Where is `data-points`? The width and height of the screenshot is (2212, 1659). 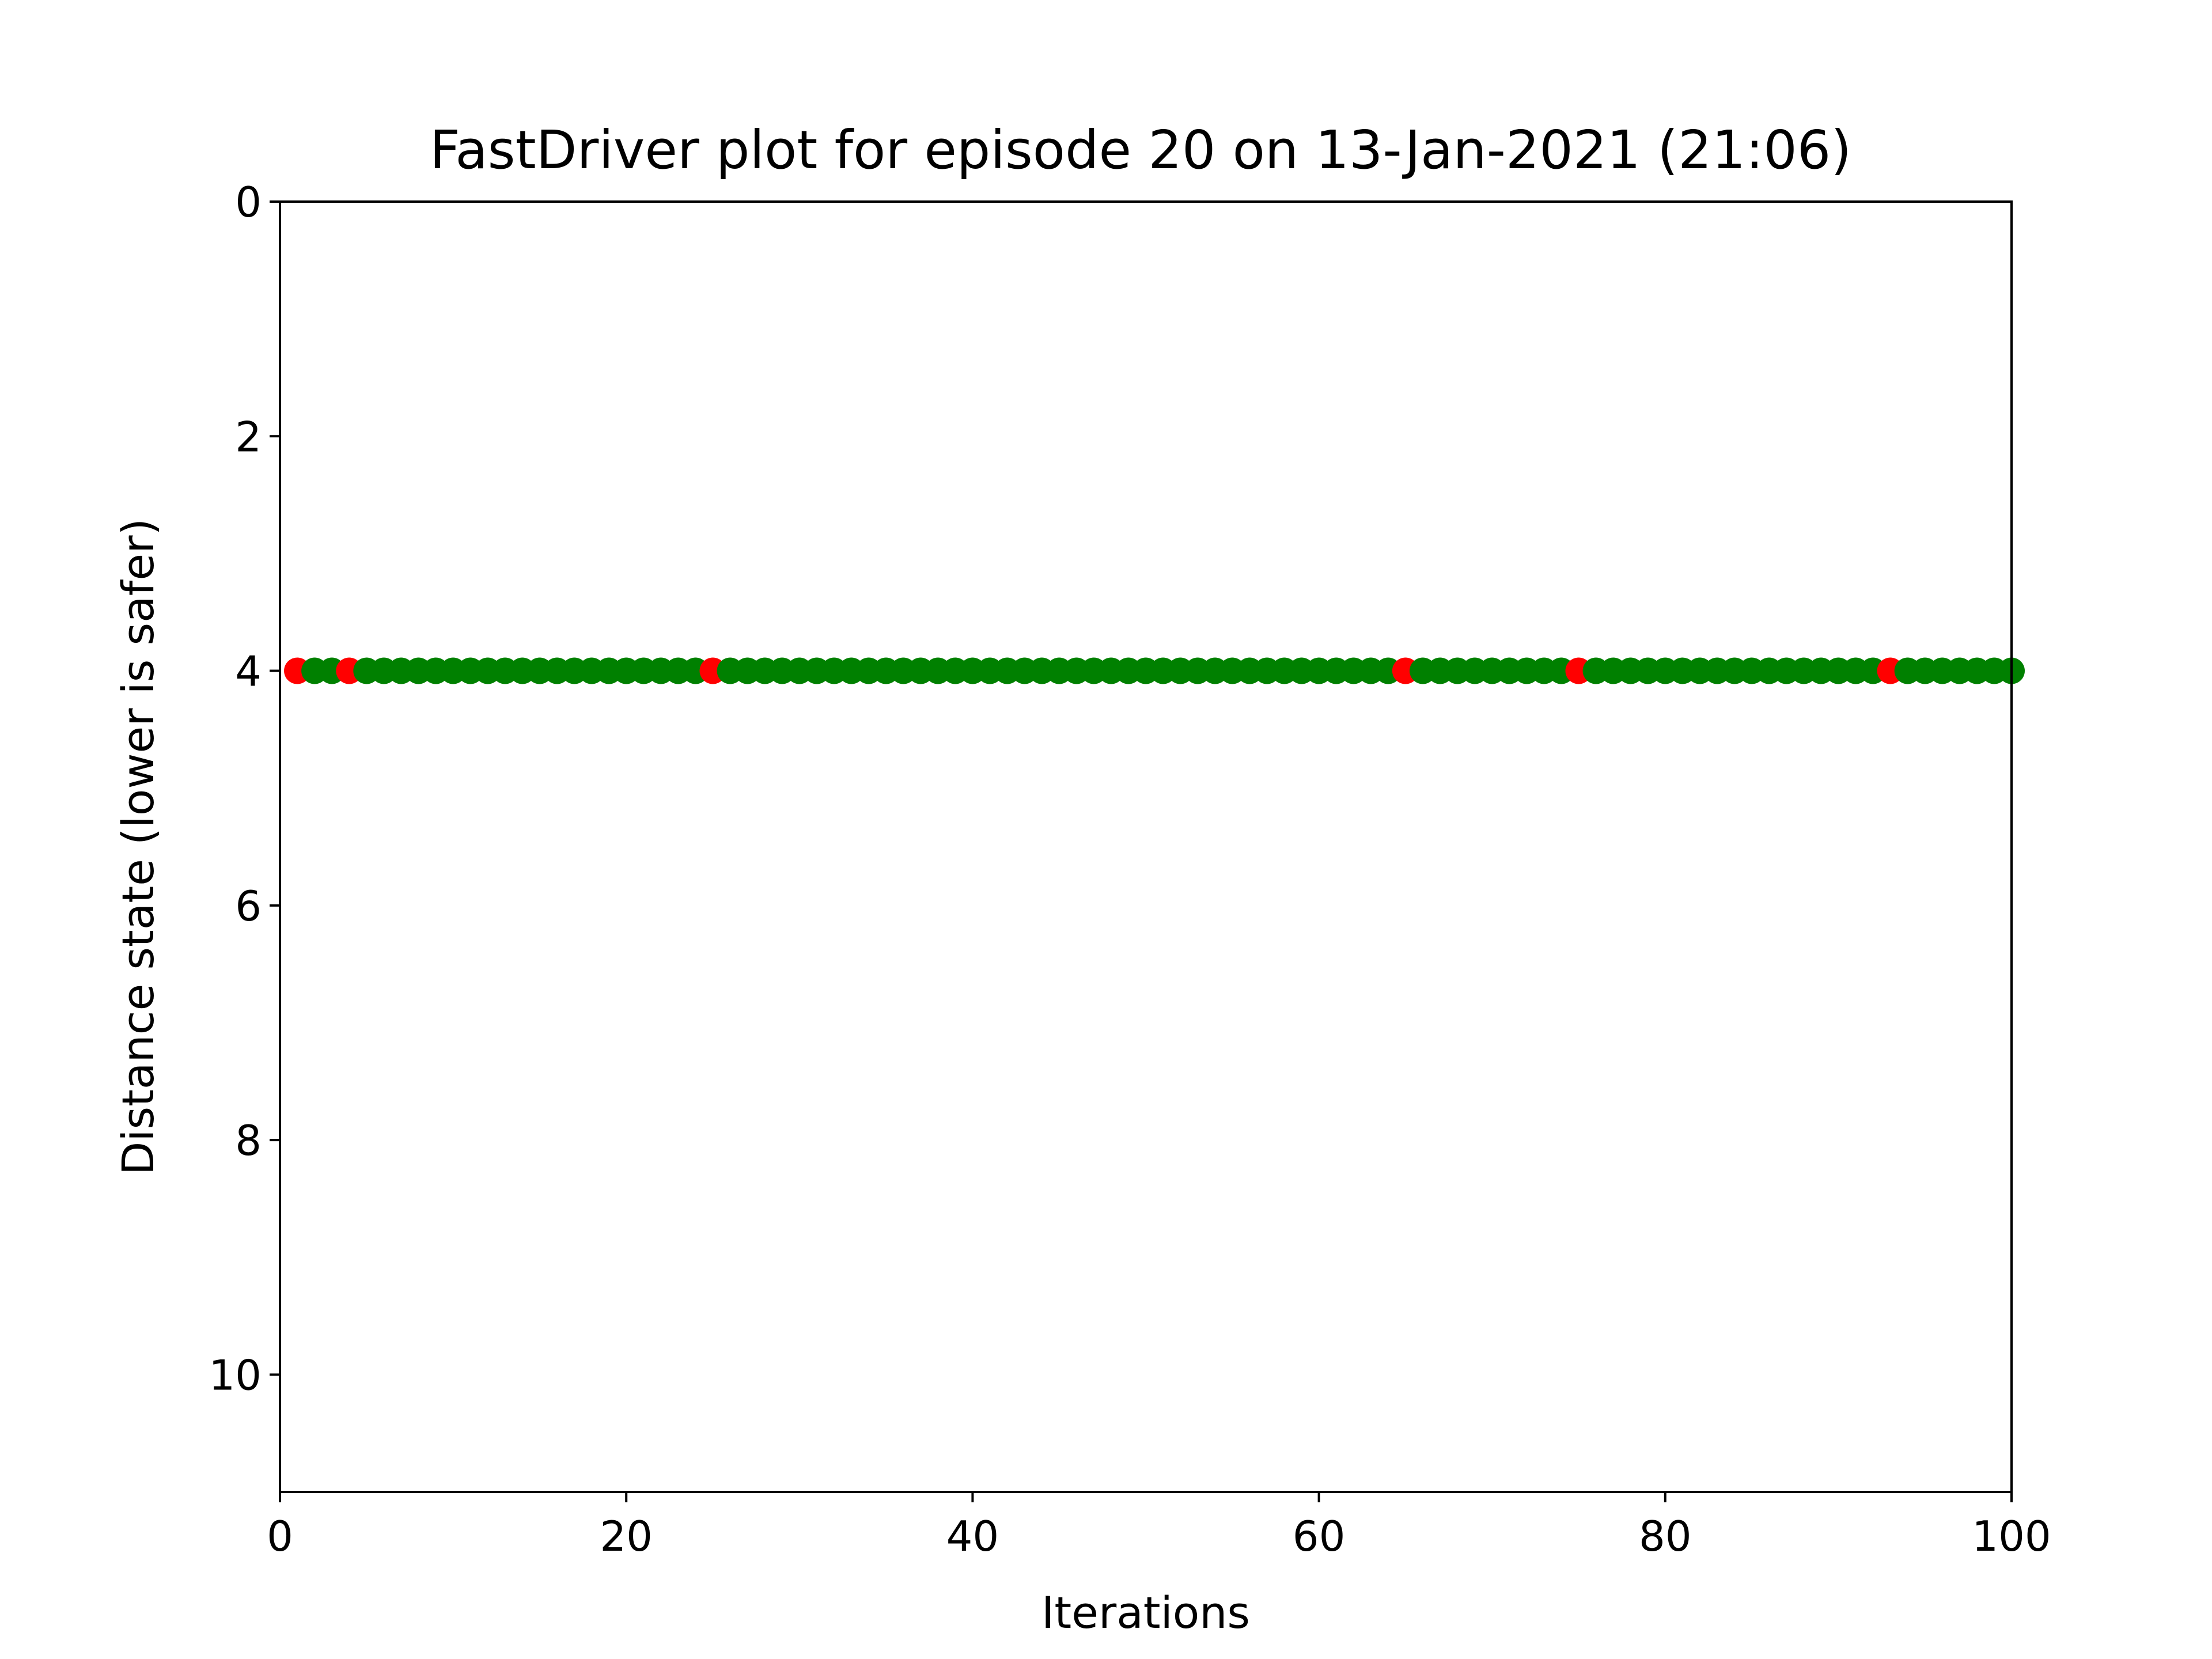
data-points is located at coordinates (1154, 670).